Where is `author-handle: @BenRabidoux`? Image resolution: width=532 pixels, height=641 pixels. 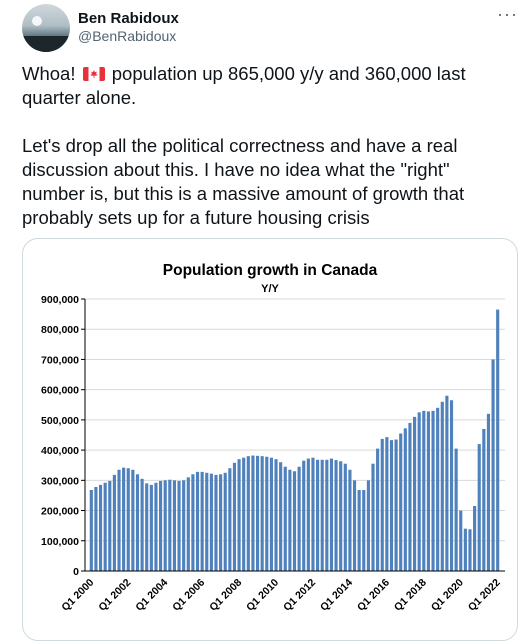 author-handle: @BenRabidoux is located at coordinates (127, 36).